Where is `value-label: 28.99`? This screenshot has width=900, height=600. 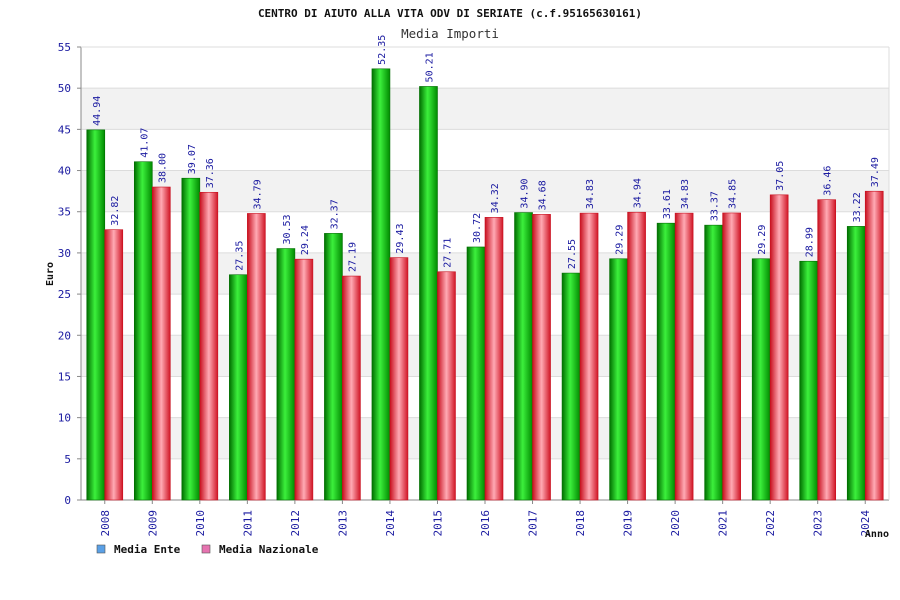
value-label: 28.99 is located at coordinates (810, 242).